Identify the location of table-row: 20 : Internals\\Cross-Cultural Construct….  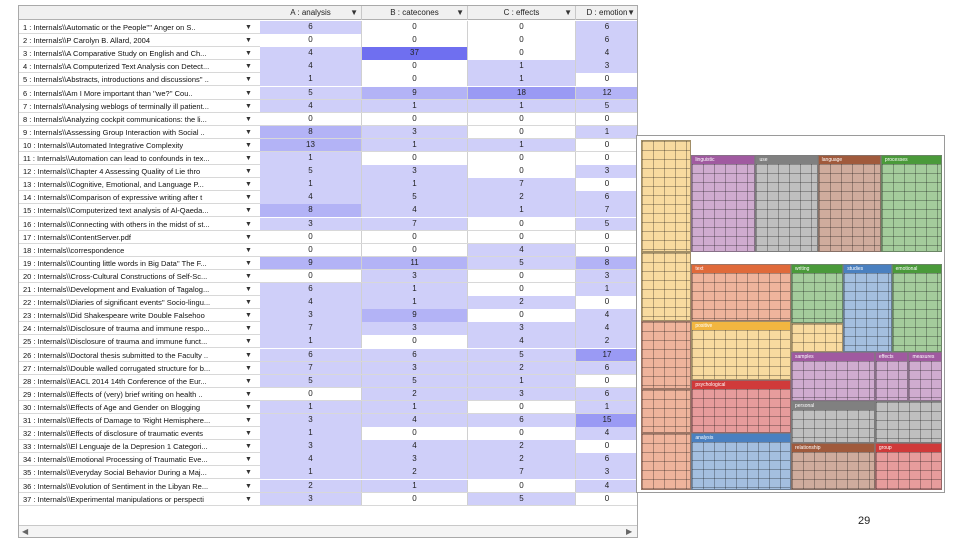
(328, 276).